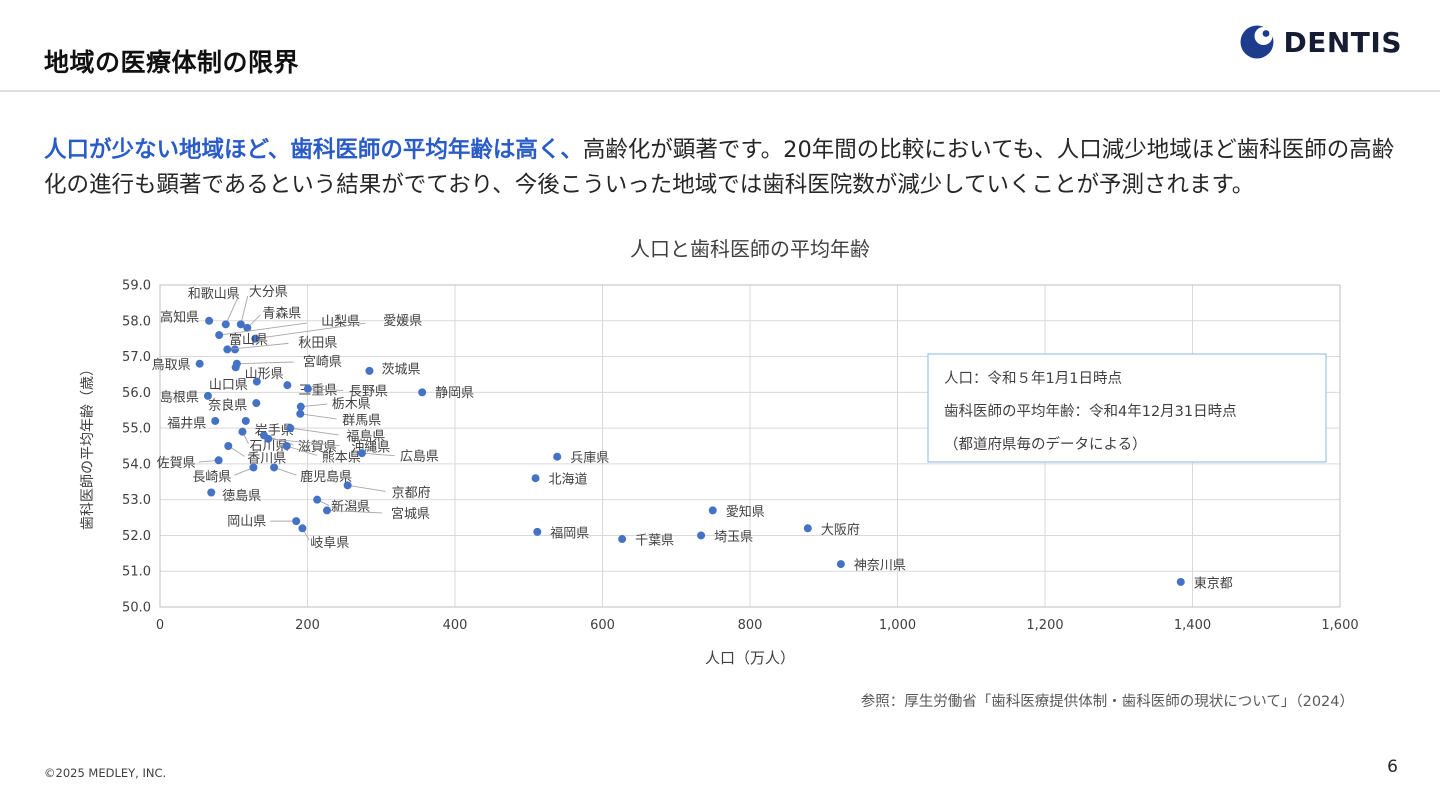 Image resolution: width=1440 pixels, height=810 pixels. I want to click on data-point-label: 群馬県, so click(361, 420).